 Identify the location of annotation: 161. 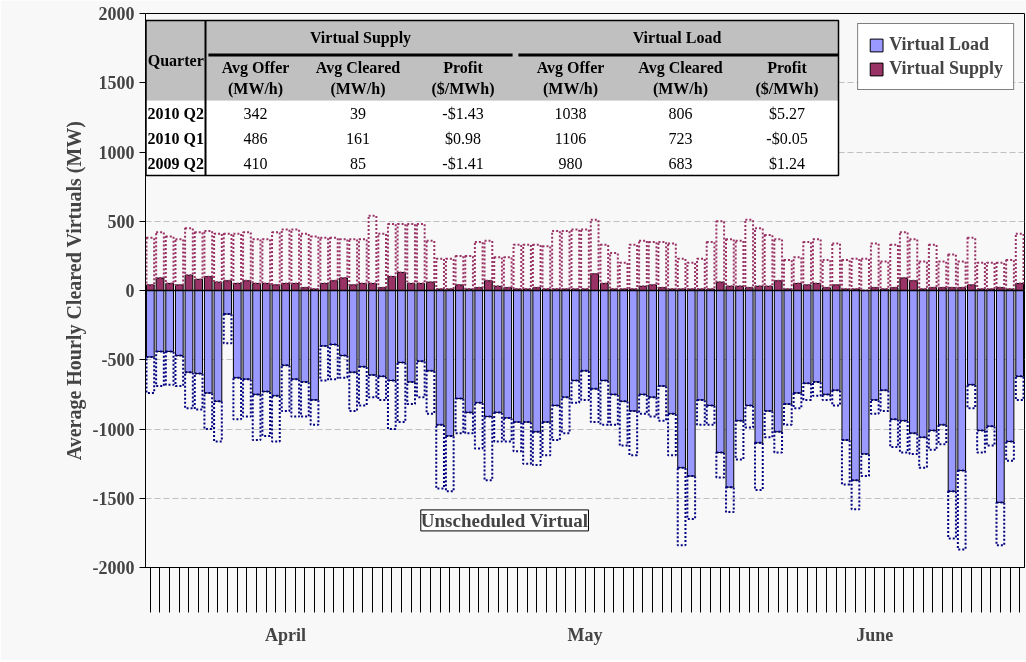
(358, 138).